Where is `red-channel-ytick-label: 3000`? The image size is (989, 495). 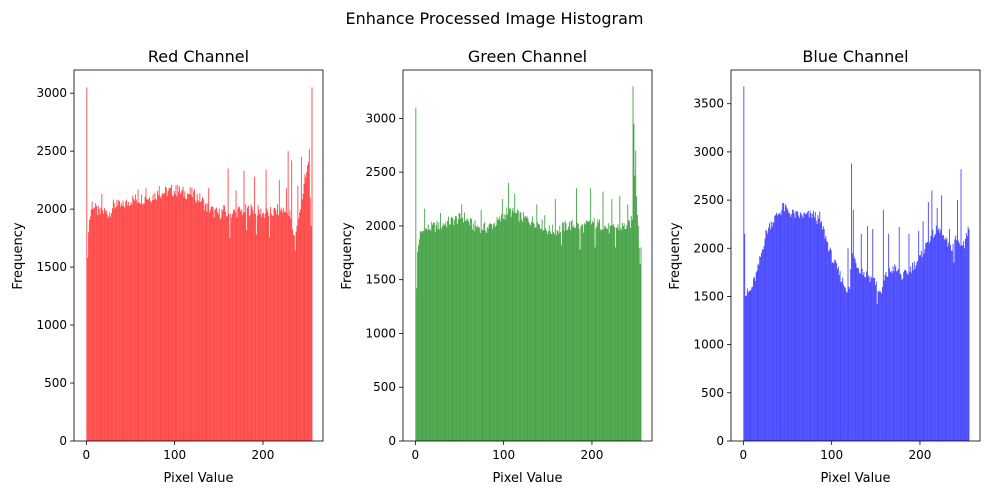 red-channel-ytick-label: 3000 is located at coordinates (51, 93).